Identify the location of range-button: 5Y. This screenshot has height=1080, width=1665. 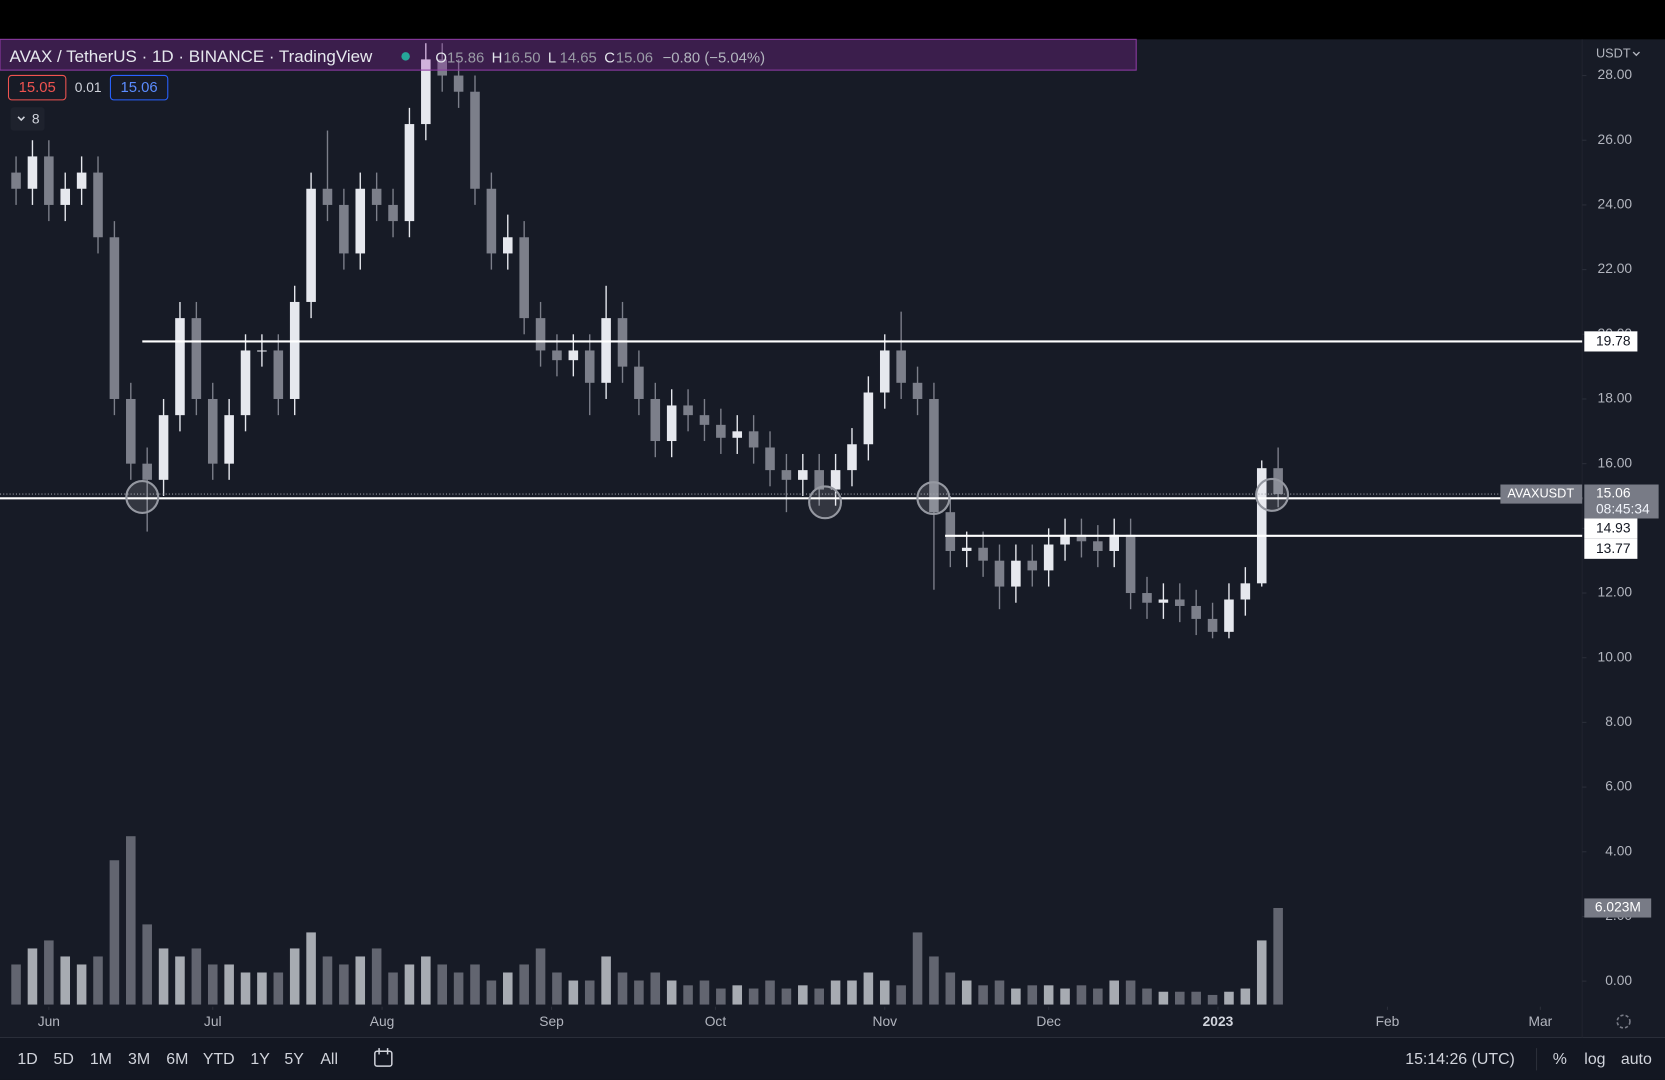
(294, 1059).